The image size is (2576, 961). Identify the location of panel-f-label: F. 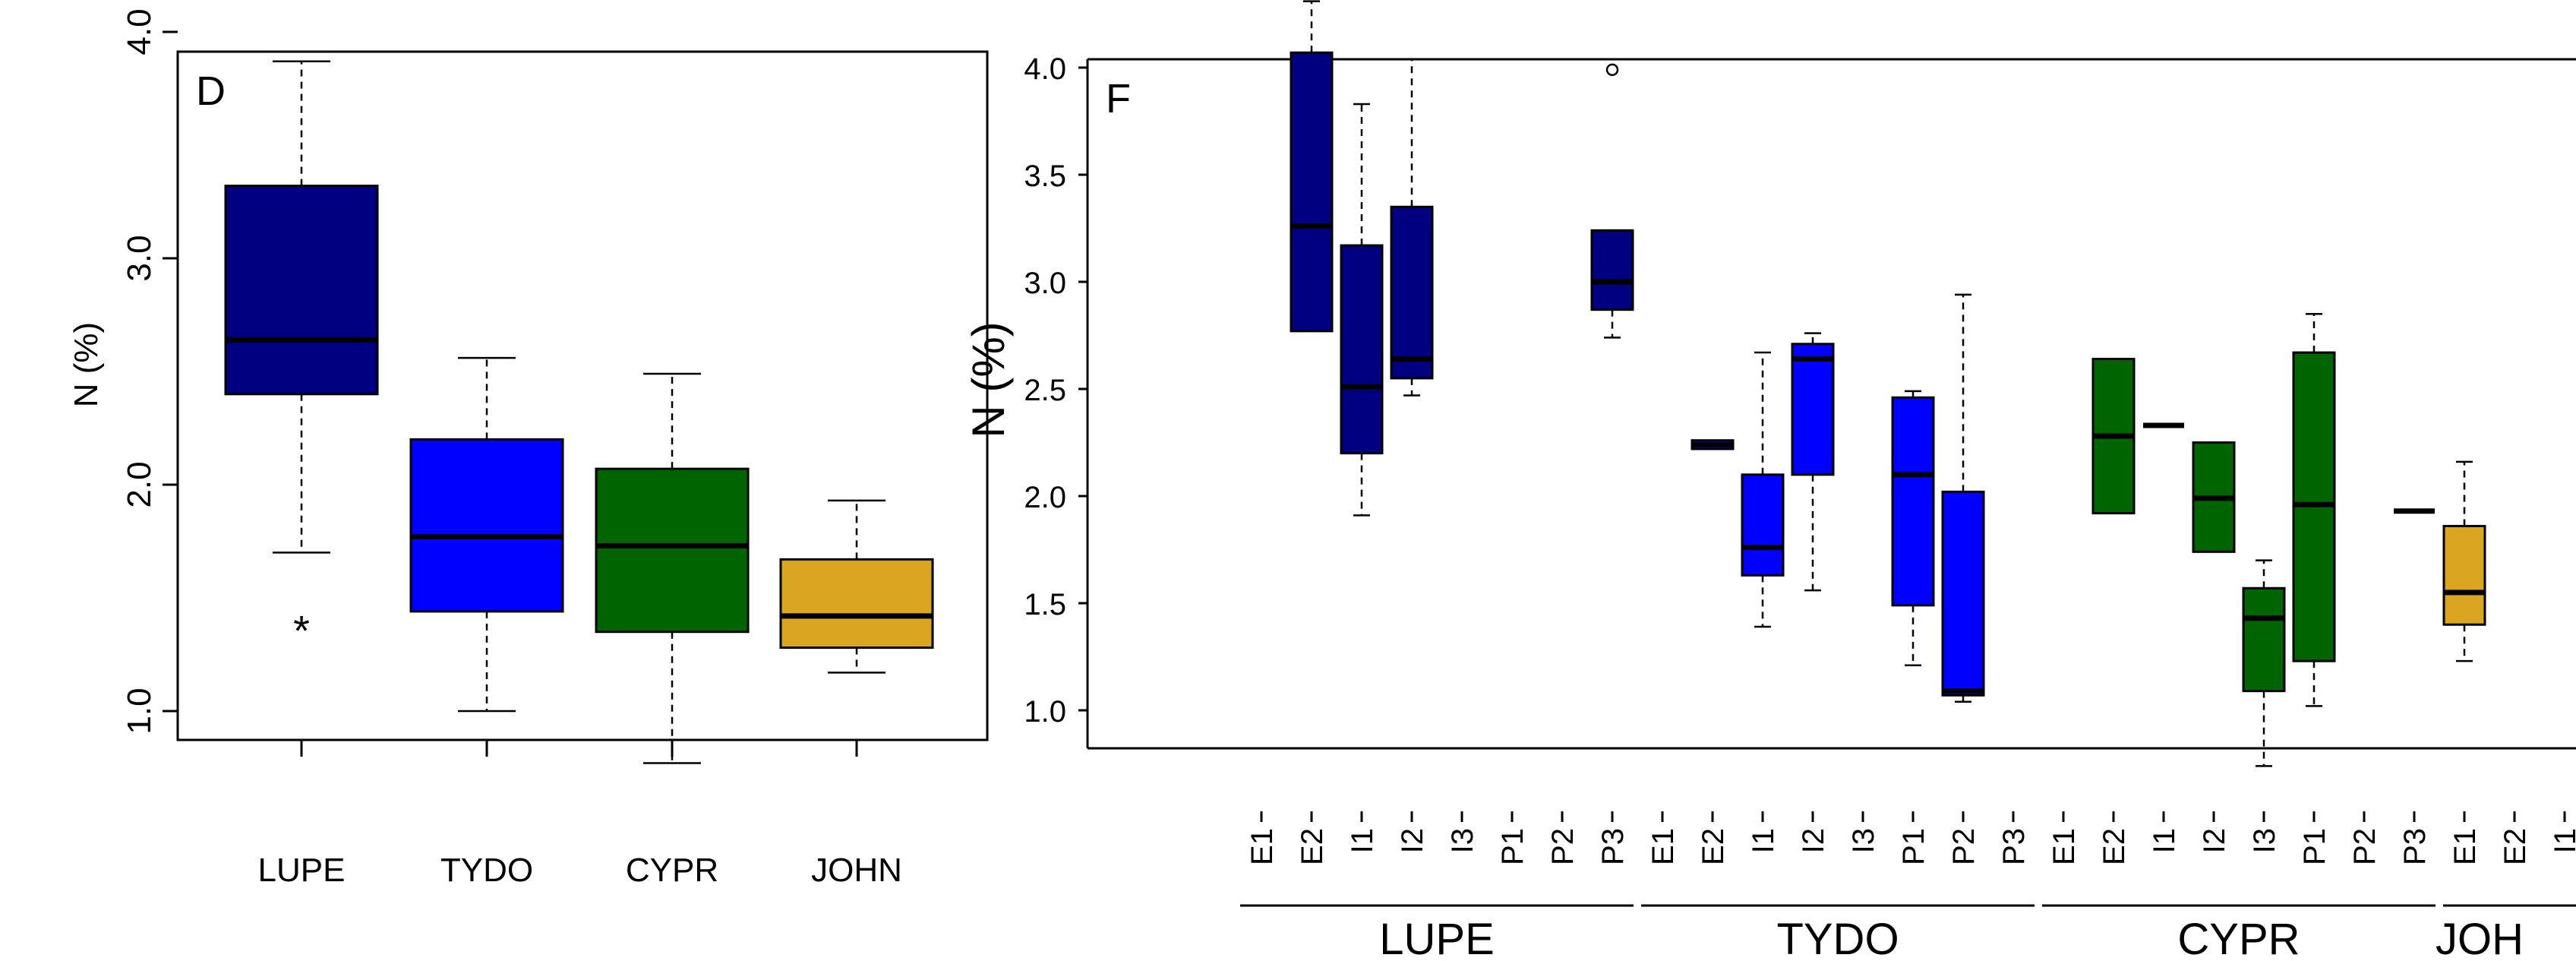
(1118, 99).